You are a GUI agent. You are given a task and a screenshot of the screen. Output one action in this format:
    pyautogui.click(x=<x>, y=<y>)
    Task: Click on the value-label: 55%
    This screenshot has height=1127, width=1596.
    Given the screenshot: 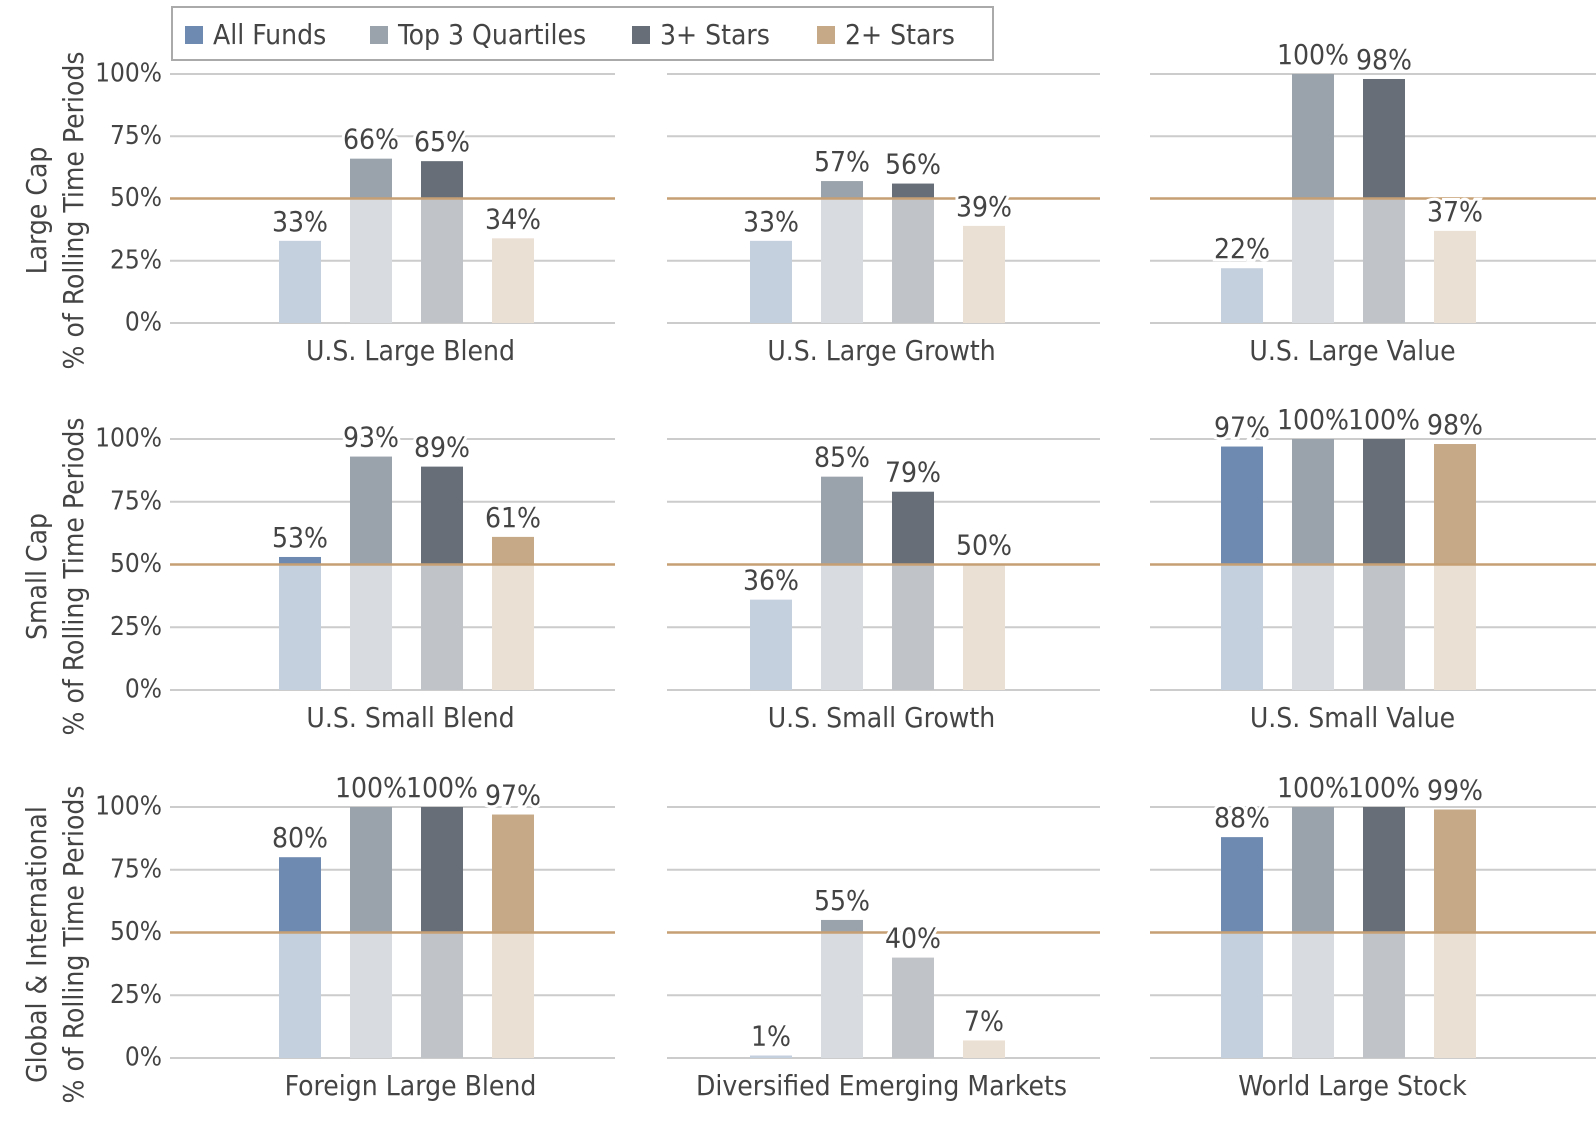 What is the action you would take?
    pyautogui.click(x=842, y=900)
    